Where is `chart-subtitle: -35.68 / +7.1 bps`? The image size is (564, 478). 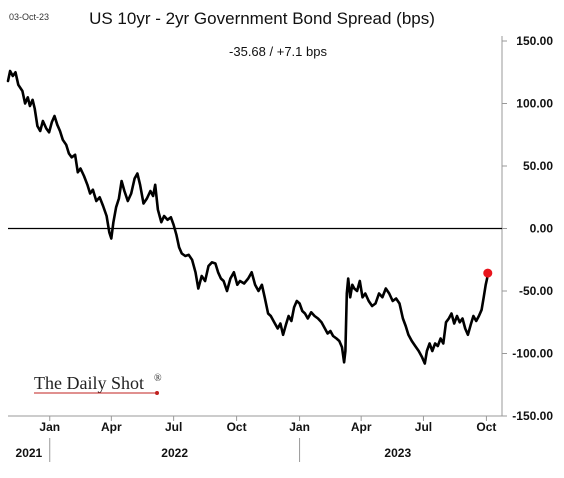
chart-subtitle: -35.68 / +7.1 bps is located at coordinates (278, 51).